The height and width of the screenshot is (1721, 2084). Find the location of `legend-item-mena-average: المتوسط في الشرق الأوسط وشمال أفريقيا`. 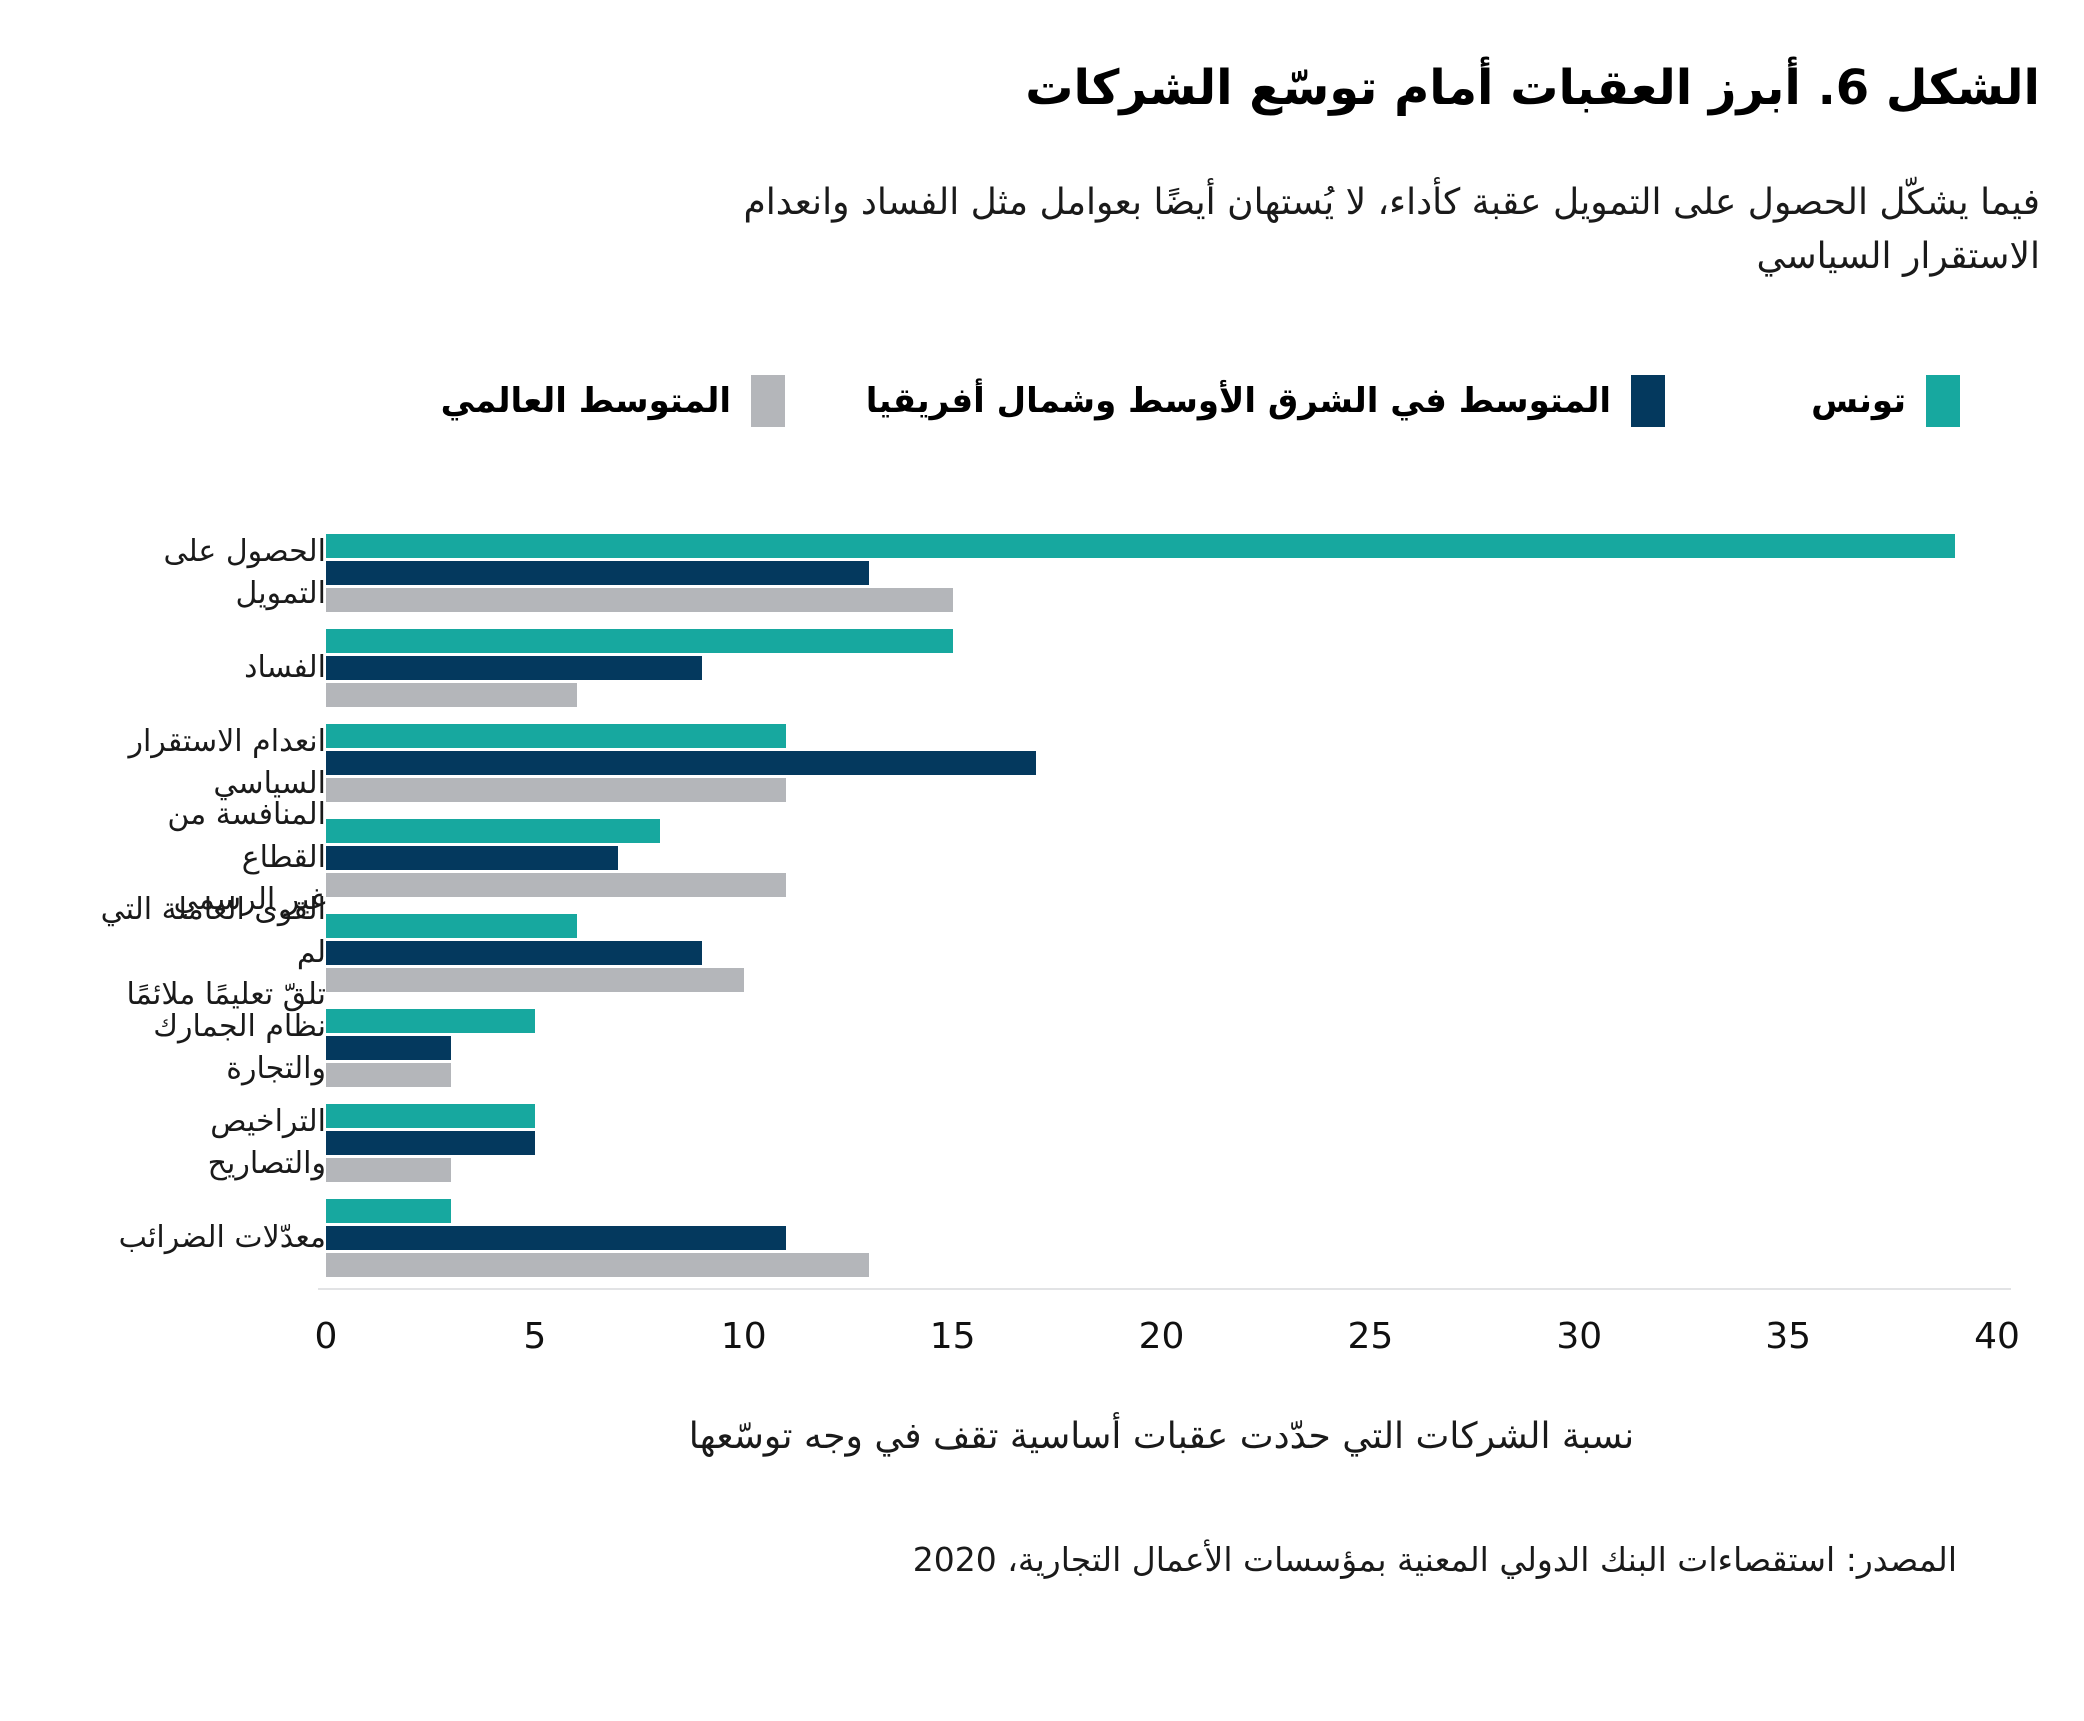

legend-item-mena-average: المتوسط في الشرق الأوسط وشمال أفريقيا is located at coordinates (1265, 401).